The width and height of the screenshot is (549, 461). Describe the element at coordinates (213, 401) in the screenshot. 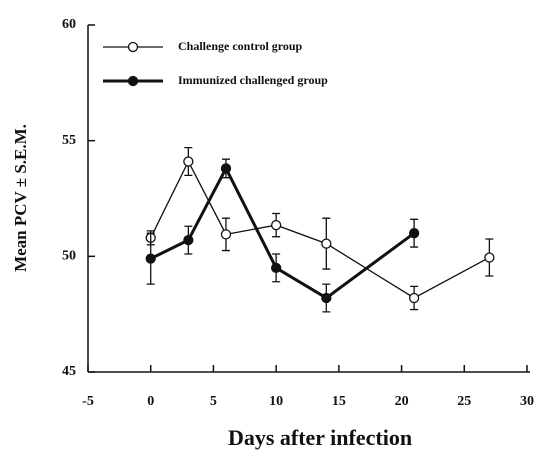

I see `x-tick-label: 5` at that location.